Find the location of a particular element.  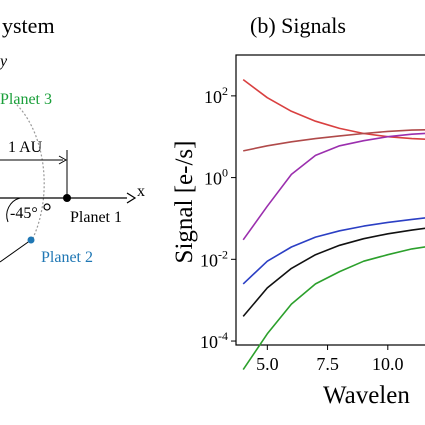

x-tick-label-2: 7.5 is located at coordinates (327, 364).